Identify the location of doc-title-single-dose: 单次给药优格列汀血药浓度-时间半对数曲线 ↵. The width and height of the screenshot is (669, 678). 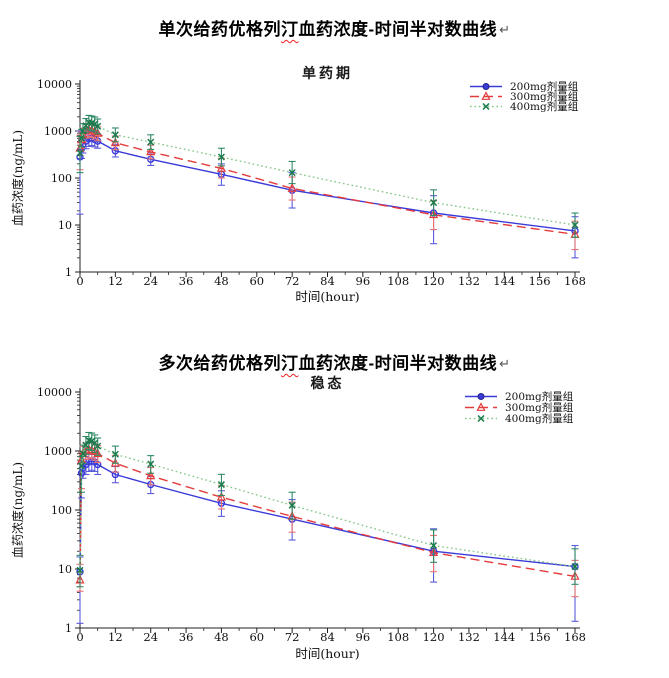
(334, 27).